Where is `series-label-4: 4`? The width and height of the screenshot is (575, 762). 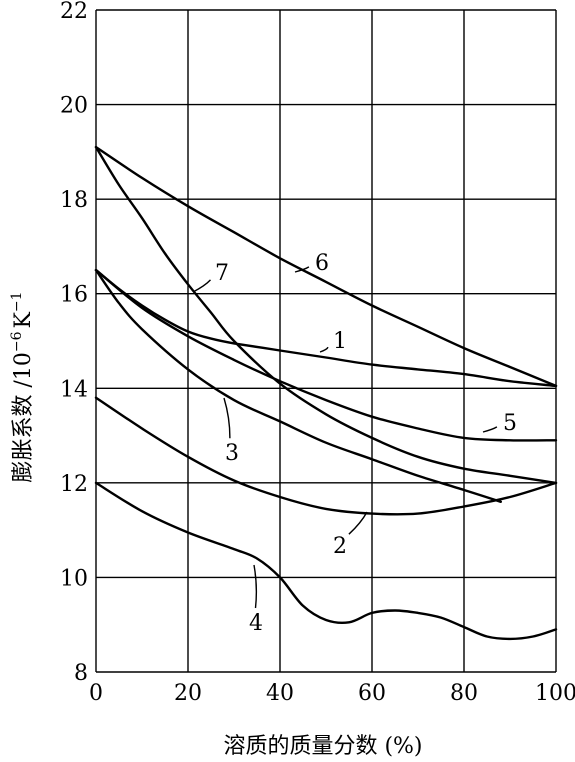
series-label-4: 4 is located at coordinates (256, 623).